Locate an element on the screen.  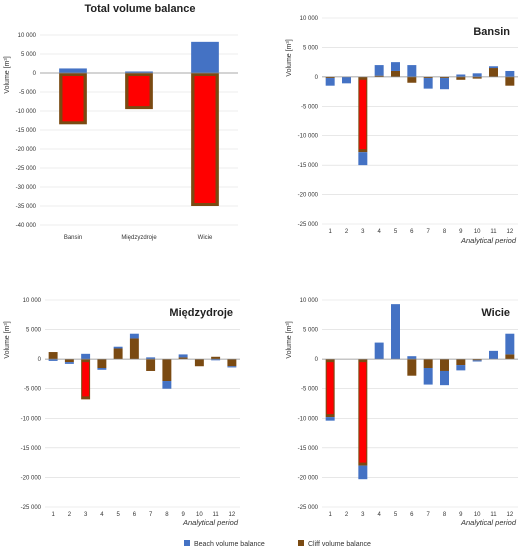
chart-title: Bansin is located at coordinates (491, 32).